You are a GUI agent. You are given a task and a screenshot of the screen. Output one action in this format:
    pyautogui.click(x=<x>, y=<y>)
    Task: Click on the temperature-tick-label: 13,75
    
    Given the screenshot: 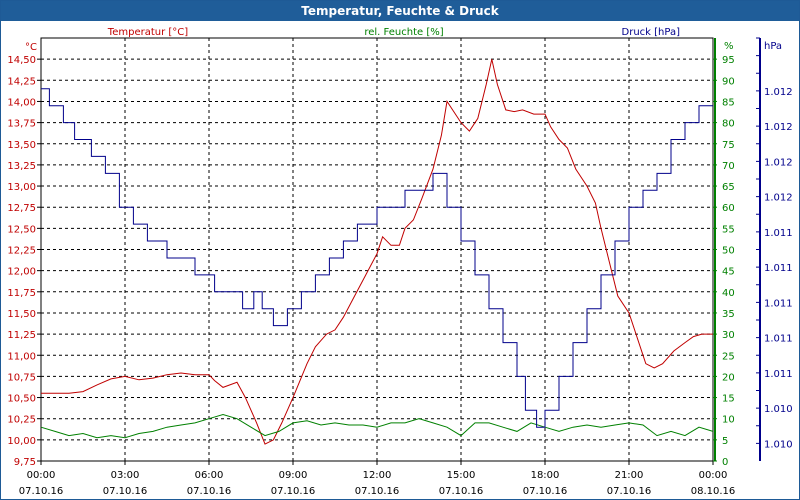 What is the action you would take?
    pyautogui.click(x=21, y=124)
    